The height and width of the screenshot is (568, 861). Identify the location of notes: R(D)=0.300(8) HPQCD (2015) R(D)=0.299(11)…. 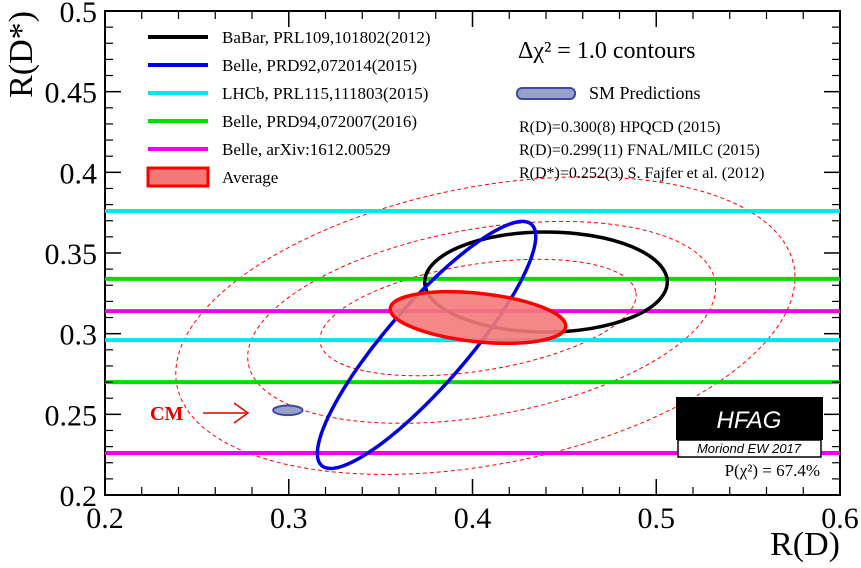
(641, 150).